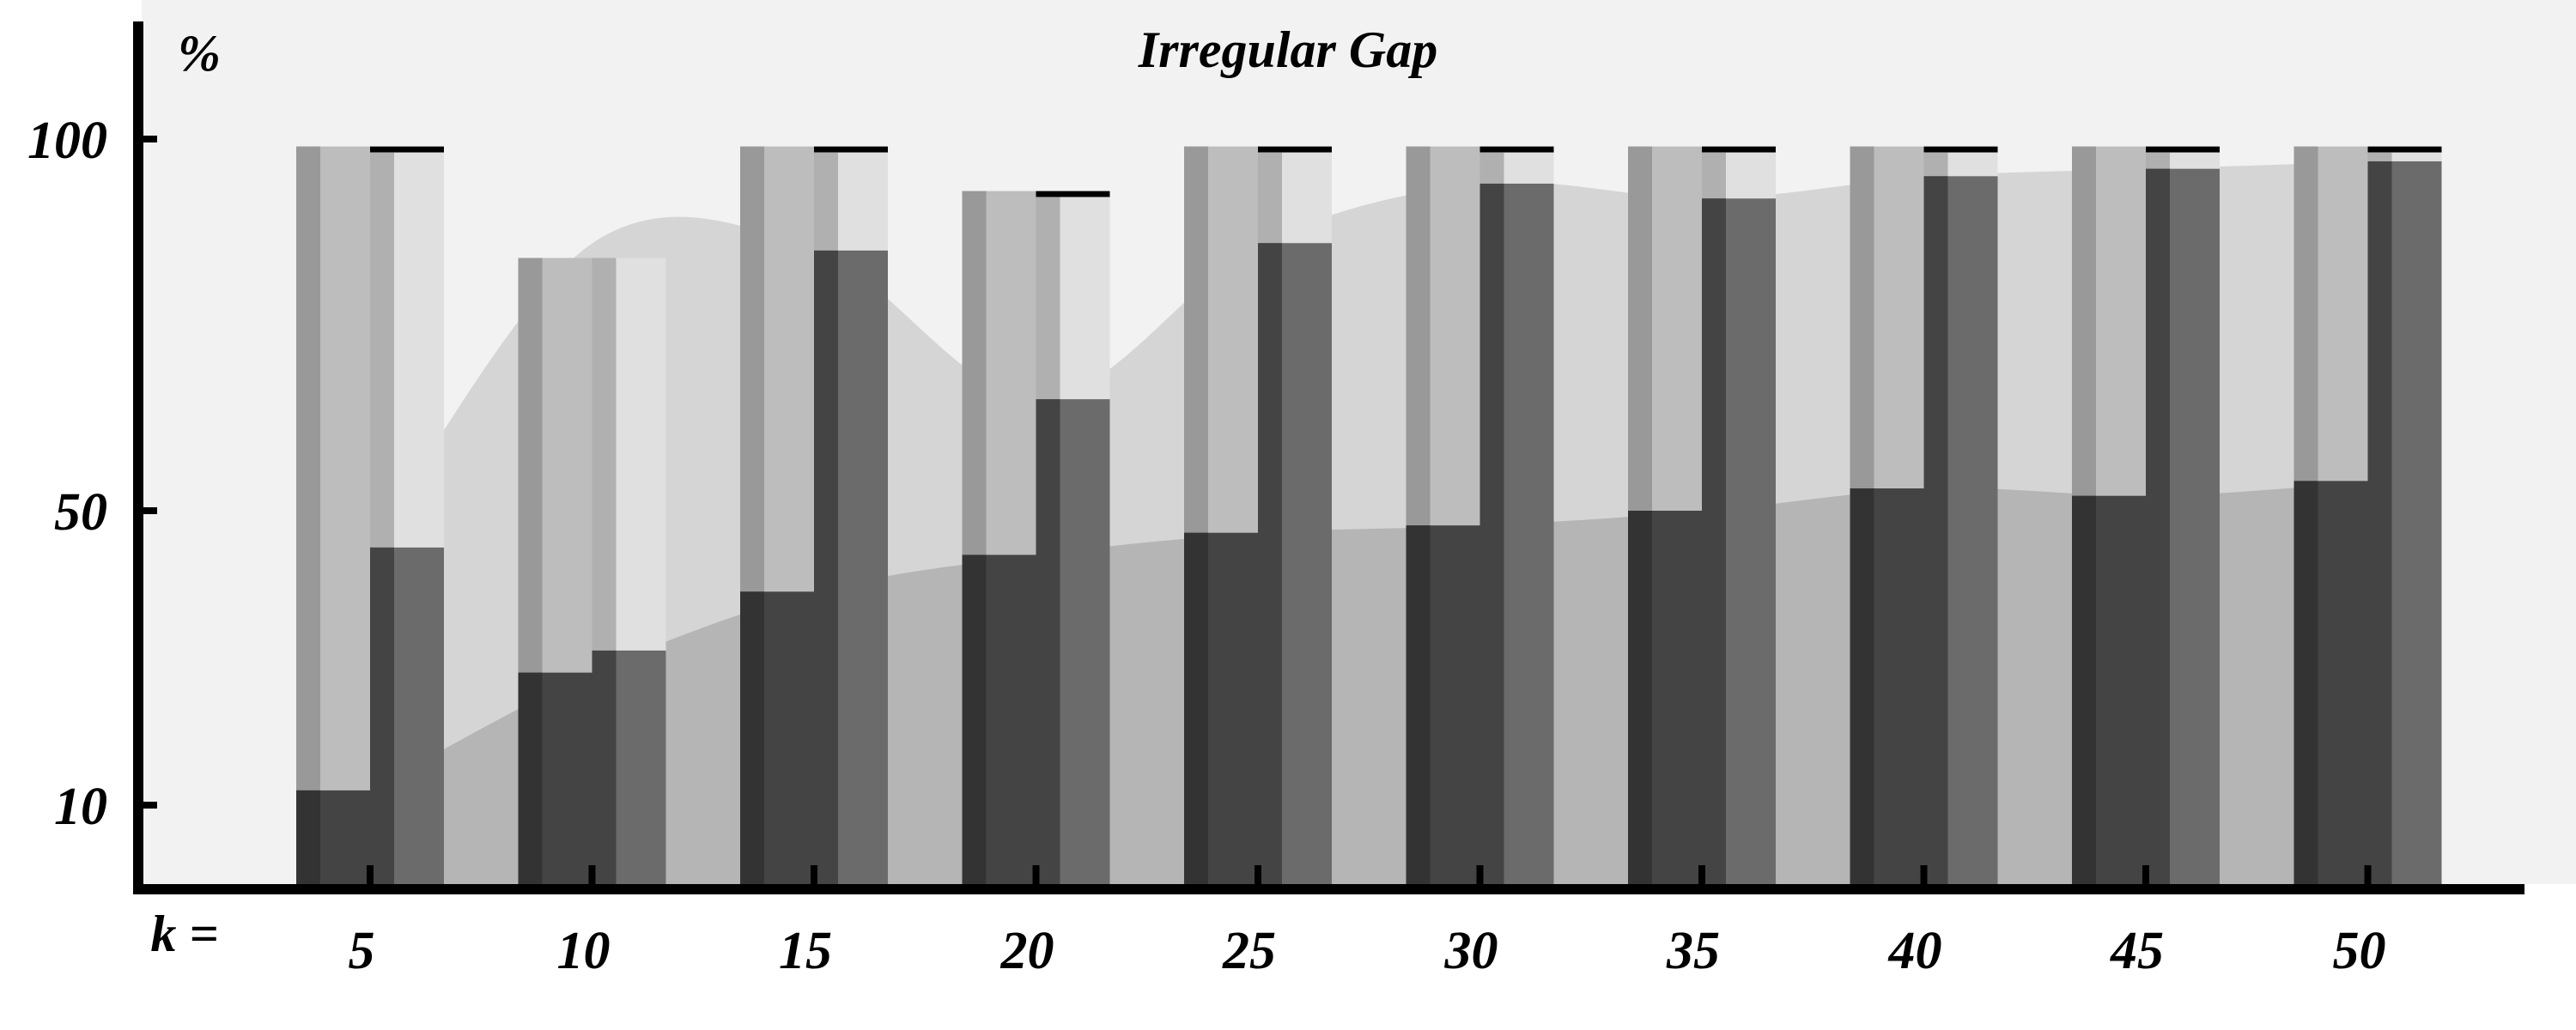 The height and width of the screenshot is (1030, 2576). What do you see at coordinates (80, 512) in the screenshot?
I see `y-tick-label: 50` at bounding box center [80, 512].